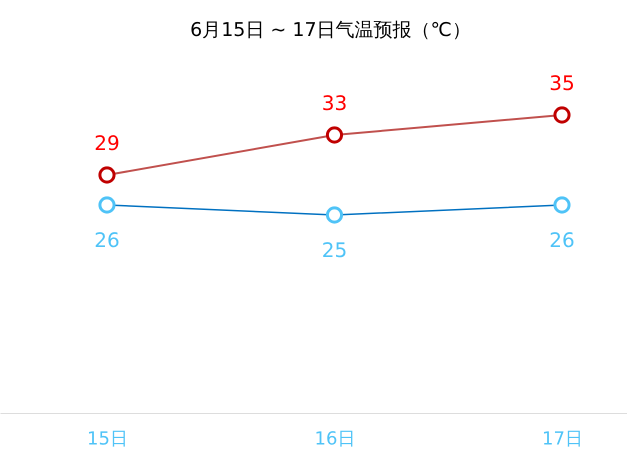  What do you see at coordinates (335, 103) in the screenshot?
I see `data-label: 33` at bounding box center [335, 103].